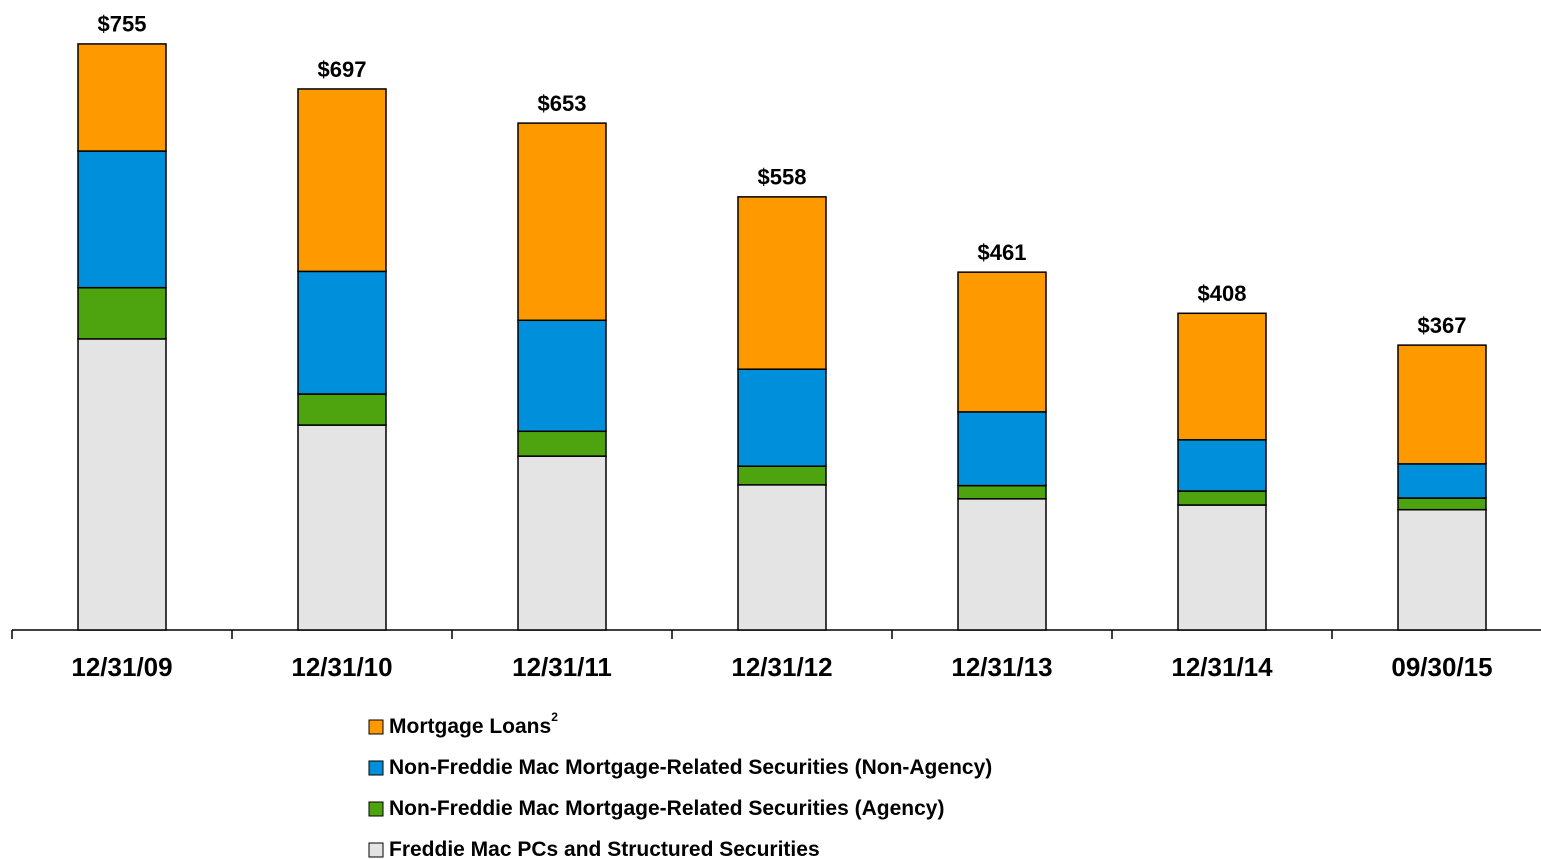  I want to click on x-tick-label: 12/31/13, so click(1001, 667).